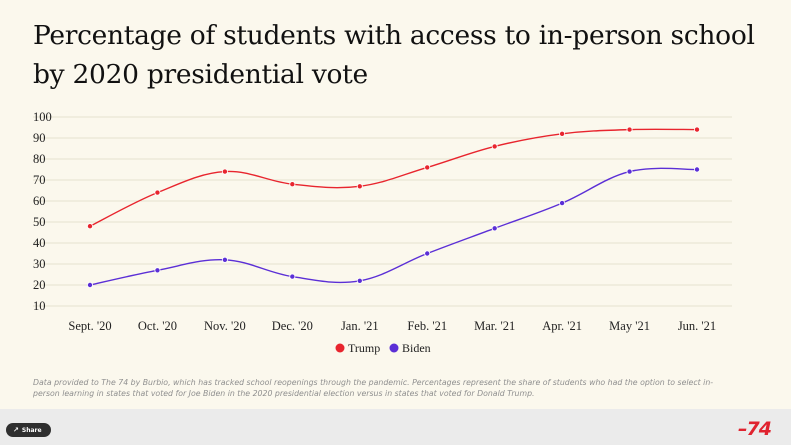 This screenshot has height=445, width=791. What do you see at coordinates (31, 430) in the screenshot?
I see `share-label: Share` at bounding box center [31, 430].